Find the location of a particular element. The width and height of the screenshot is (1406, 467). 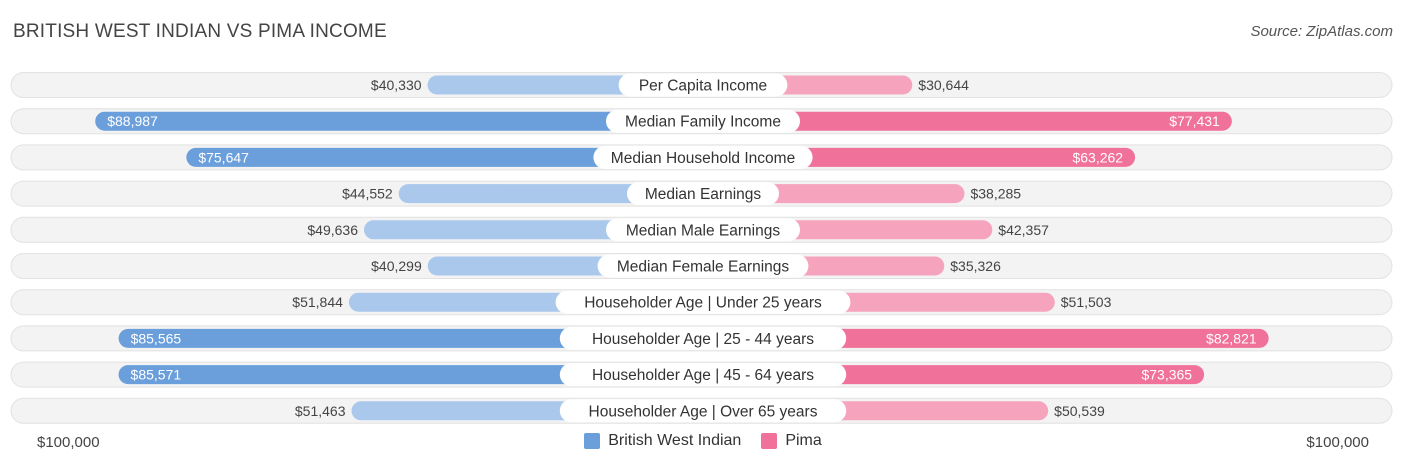

source-label: Source: ZipAtlas.com is located at coordinates (1321, 31).